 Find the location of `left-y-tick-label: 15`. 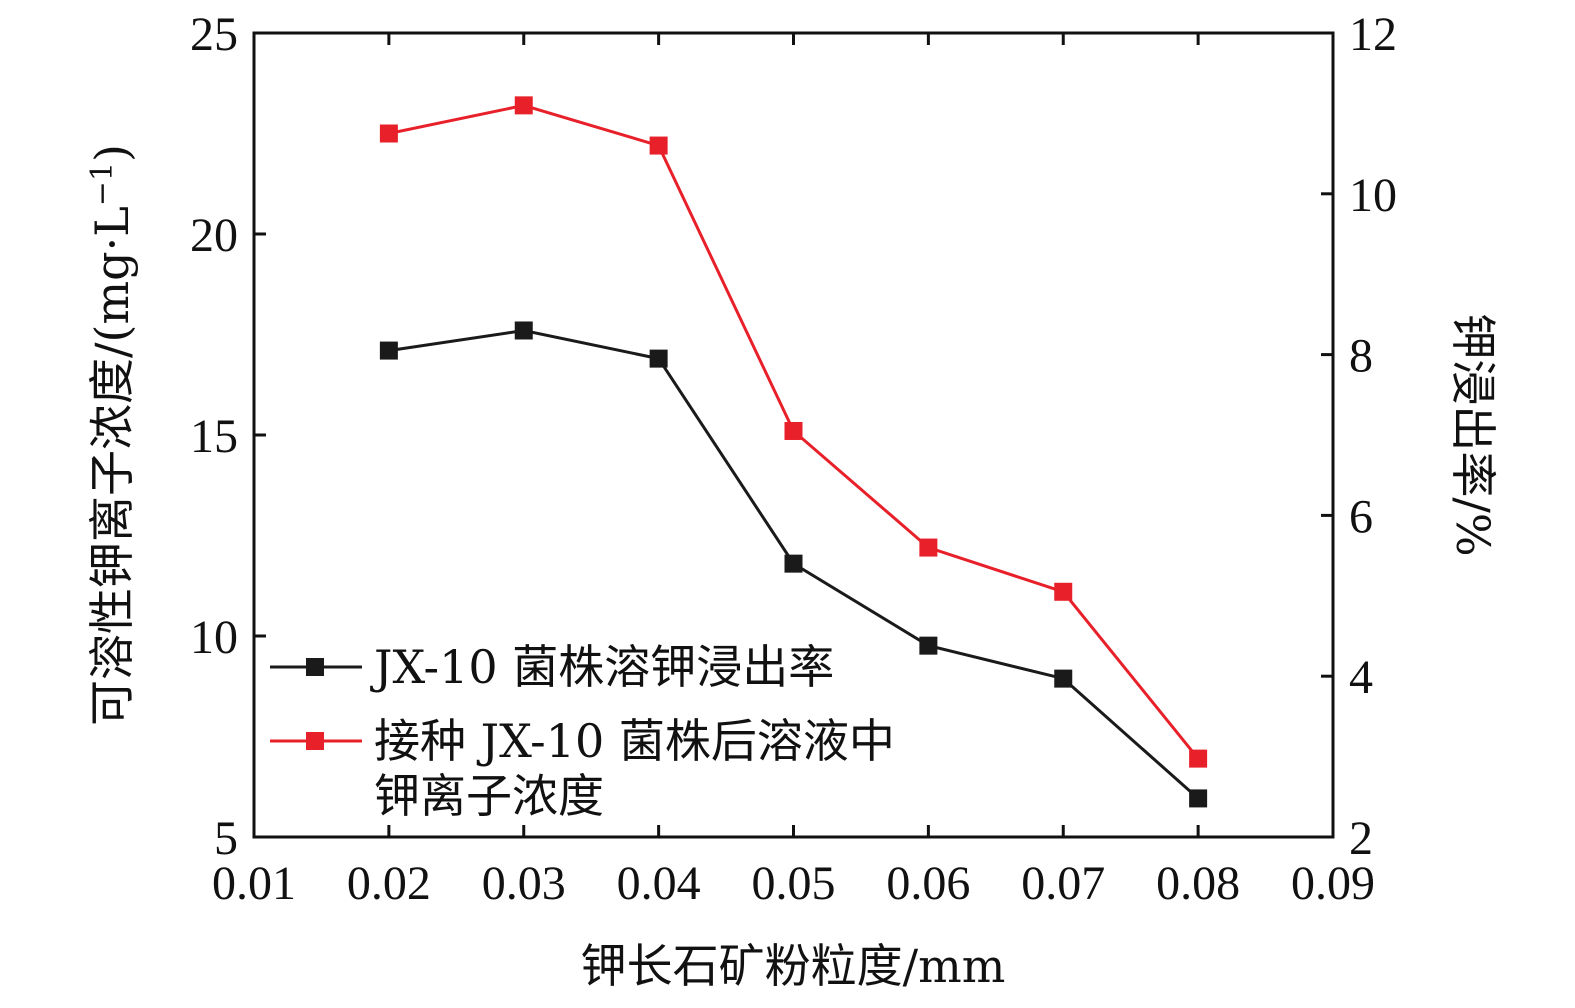

left-y-tick-label: 15 is located at coordinates (214, 436).